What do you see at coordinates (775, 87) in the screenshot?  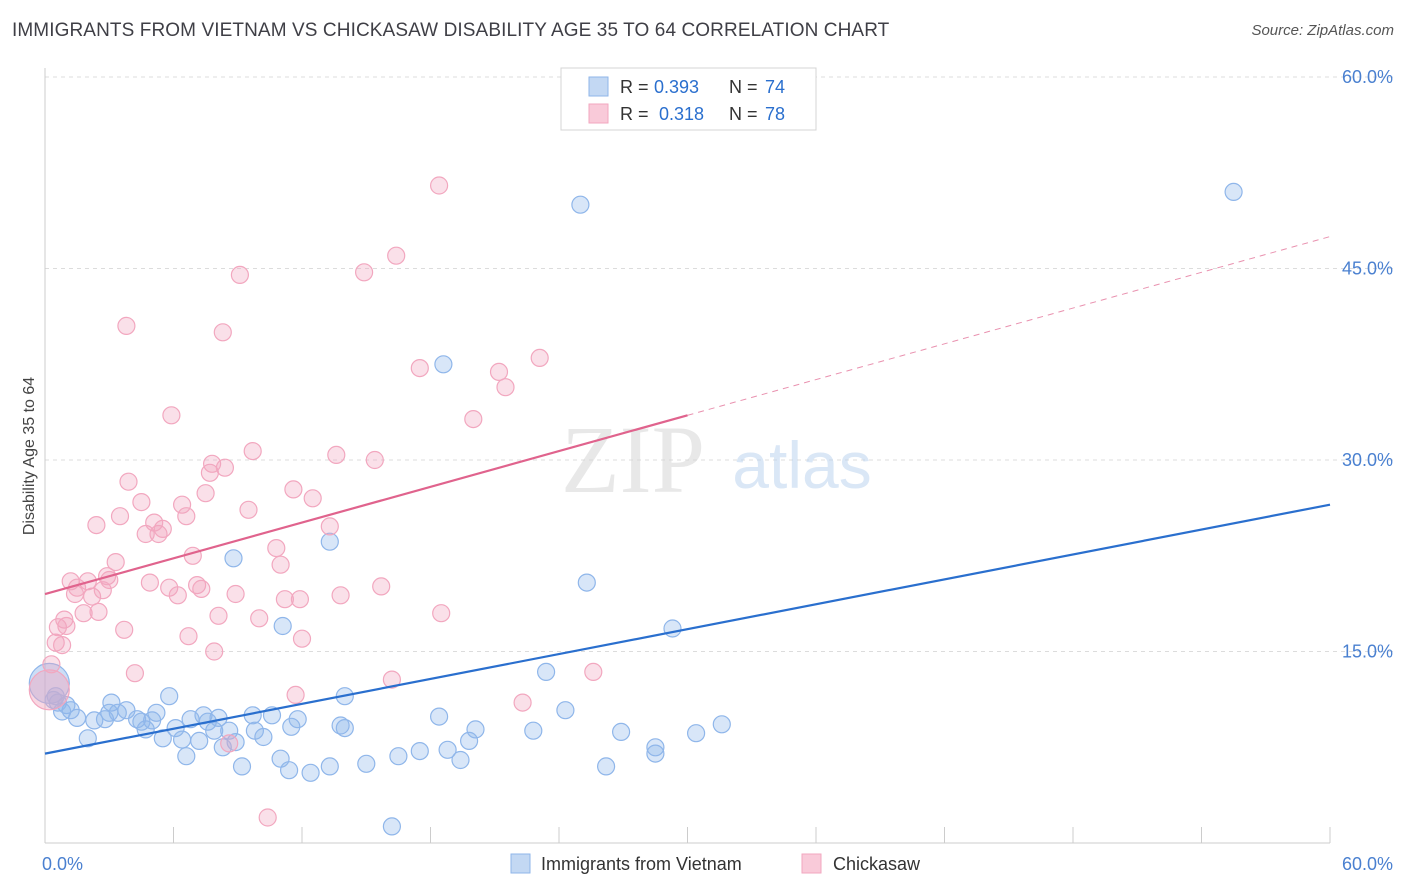 I see `legend-top-n-value-vietnam: 74` at bounding box center [775, 87].